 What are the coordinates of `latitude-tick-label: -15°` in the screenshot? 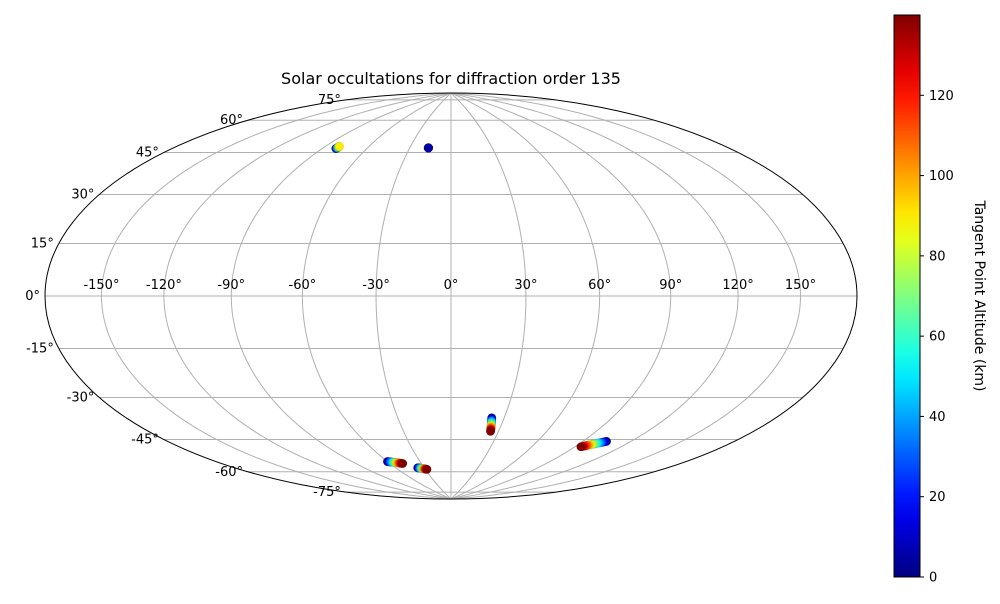 It's located at (40, 349).